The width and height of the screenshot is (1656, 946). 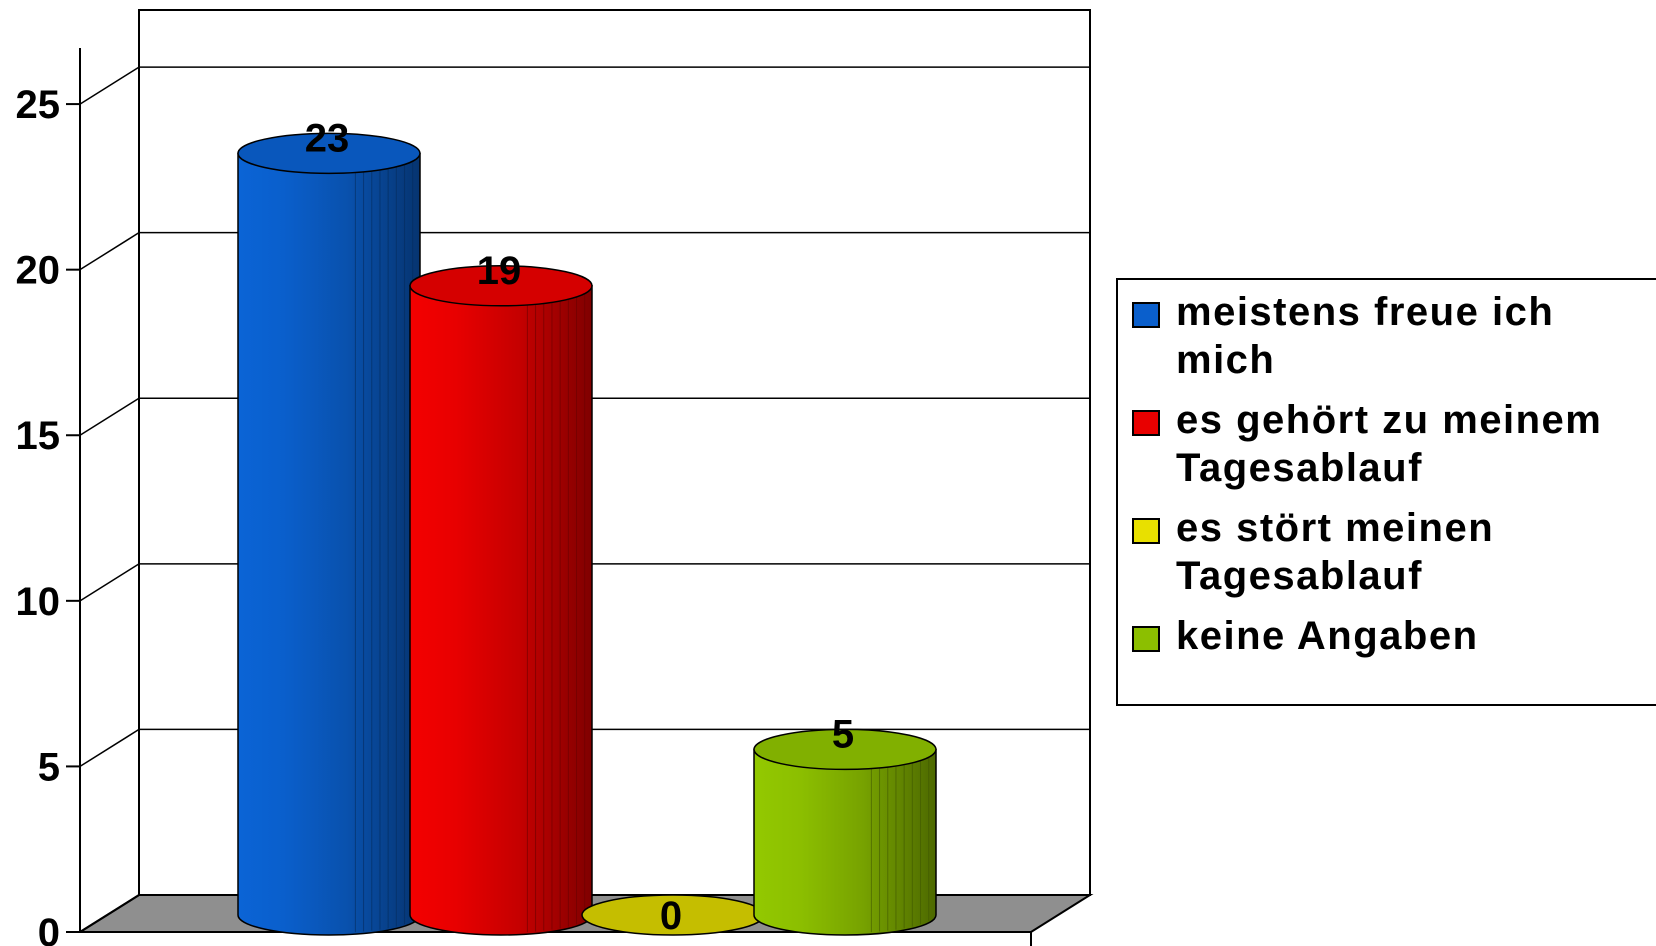 I want to click on y-tick-label: 5, so click(x=49, y=767).